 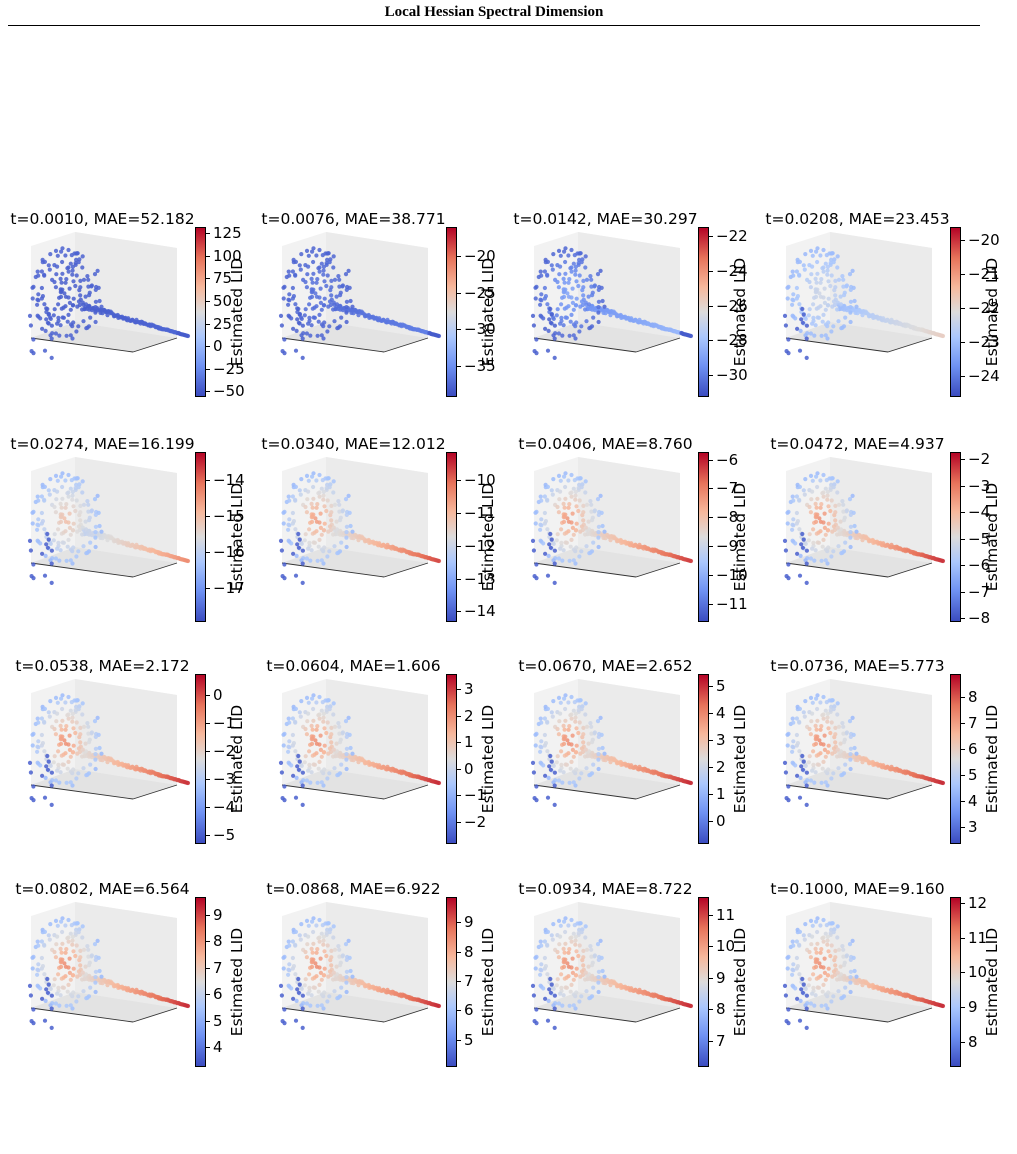 I want to click on floor-pane, so click(x=859, y=784).